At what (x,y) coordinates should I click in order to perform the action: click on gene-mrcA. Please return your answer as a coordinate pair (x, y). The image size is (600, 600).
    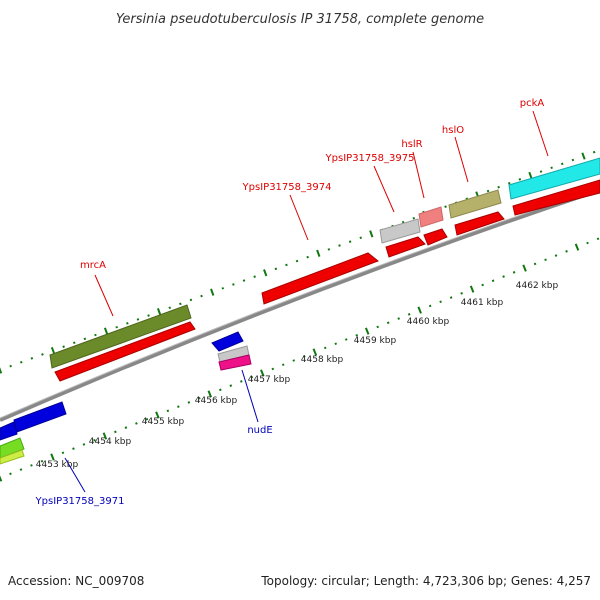
    Looking at the image, I should click on (120, 336).